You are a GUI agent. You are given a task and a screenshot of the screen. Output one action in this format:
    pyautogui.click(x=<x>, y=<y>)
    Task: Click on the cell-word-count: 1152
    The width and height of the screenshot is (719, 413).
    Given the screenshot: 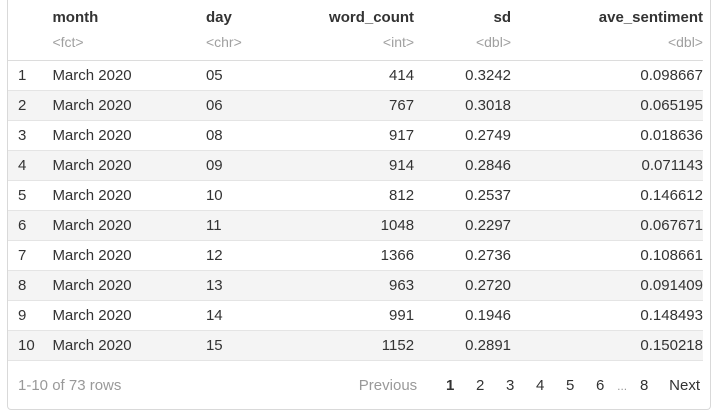 What is the action you would take?
    pyautogui.click(x=351, y=345)
    